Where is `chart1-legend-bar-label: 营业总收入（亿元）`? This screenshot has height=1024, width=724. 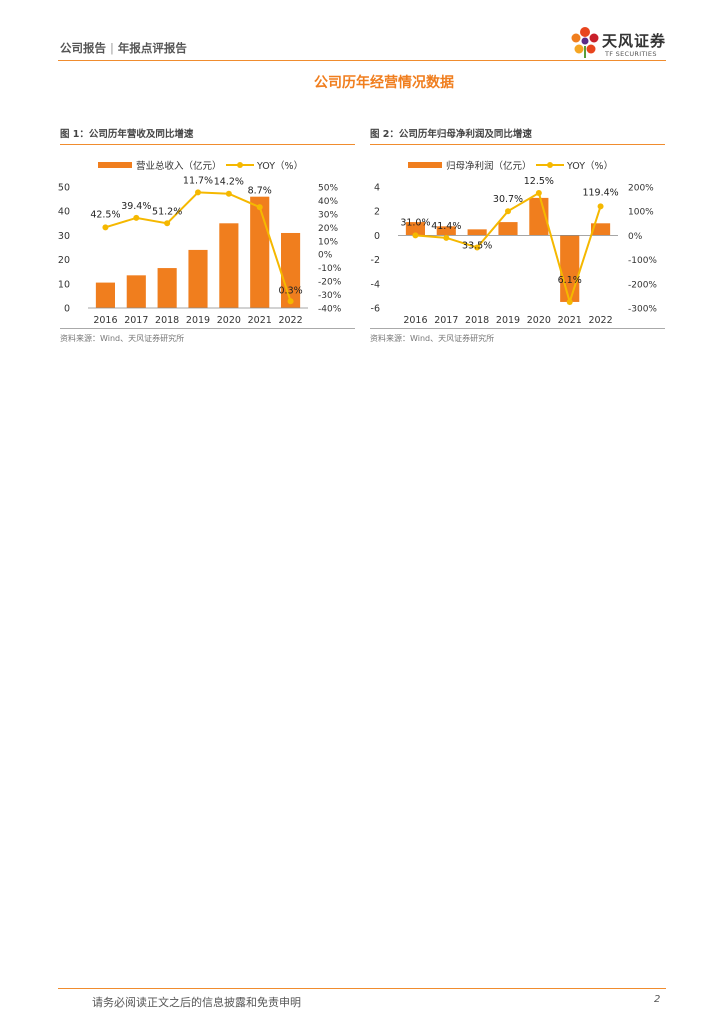 chart1-legend-bar-label: 营业总收入（亿元） is located at coordinates (179, 166).